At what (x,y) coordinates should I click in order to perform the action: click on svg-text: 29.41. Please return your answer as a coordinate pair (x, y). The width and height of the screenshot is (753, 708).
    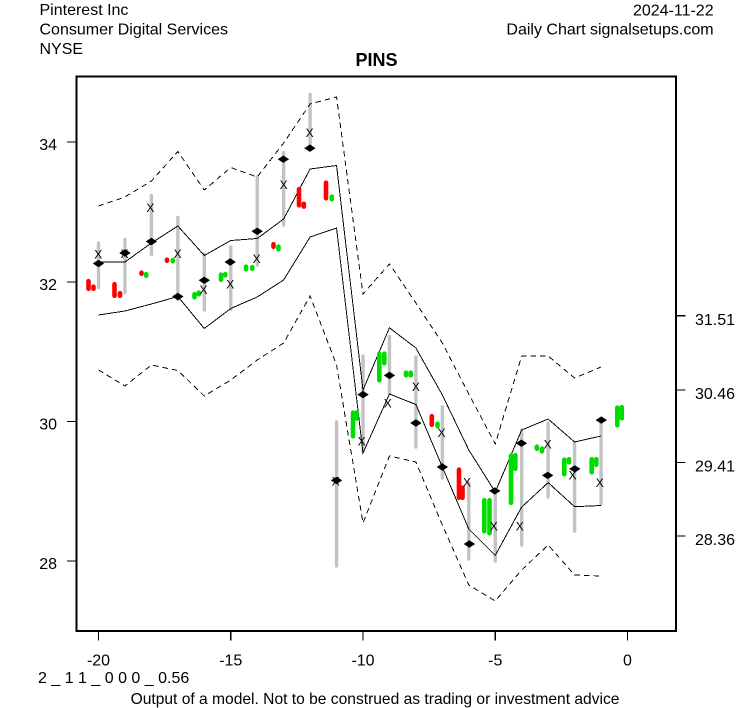
    Looking at the image, I should click on (715, 467).